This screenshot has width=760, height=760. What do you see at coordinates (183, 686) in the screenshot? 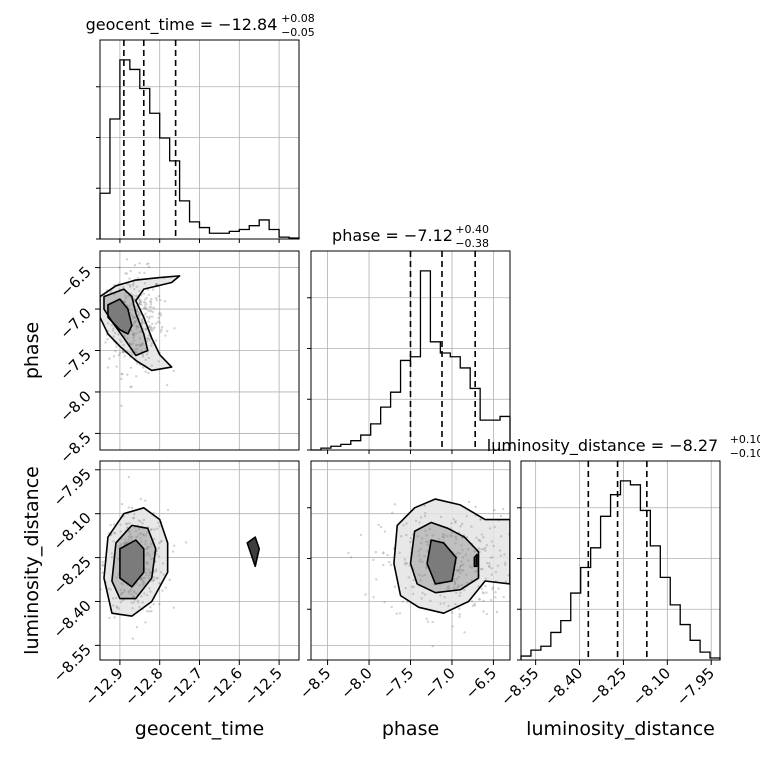
I see `x-tick-label-geocent_time: −12.7` at bounding box center [183, 686].